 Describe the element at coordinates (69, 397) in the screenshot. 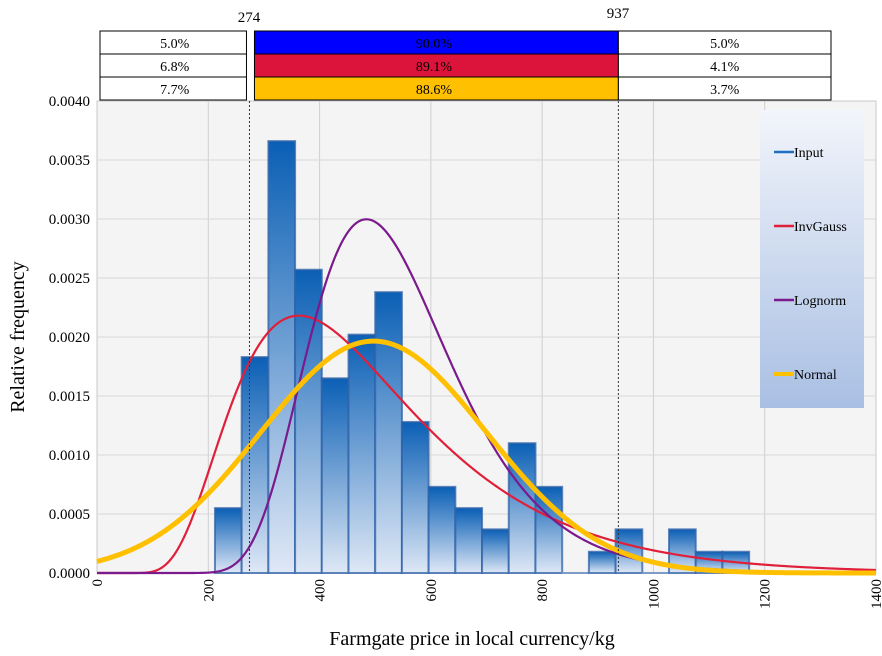

I see `y-tick-label: 0.0015` at that location.